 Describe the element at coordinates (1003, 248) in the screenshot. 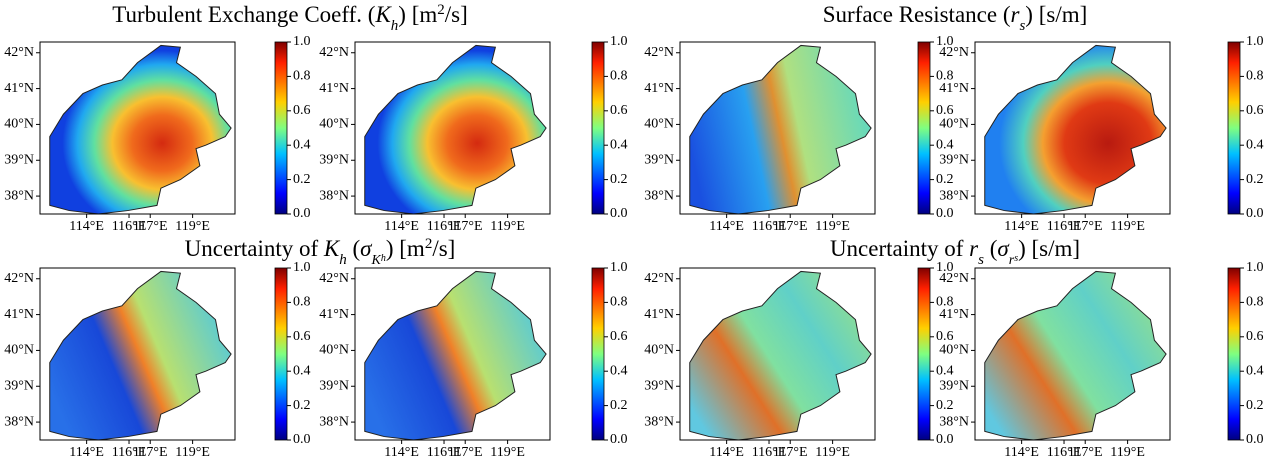

I see `title-part: σ` at that location.